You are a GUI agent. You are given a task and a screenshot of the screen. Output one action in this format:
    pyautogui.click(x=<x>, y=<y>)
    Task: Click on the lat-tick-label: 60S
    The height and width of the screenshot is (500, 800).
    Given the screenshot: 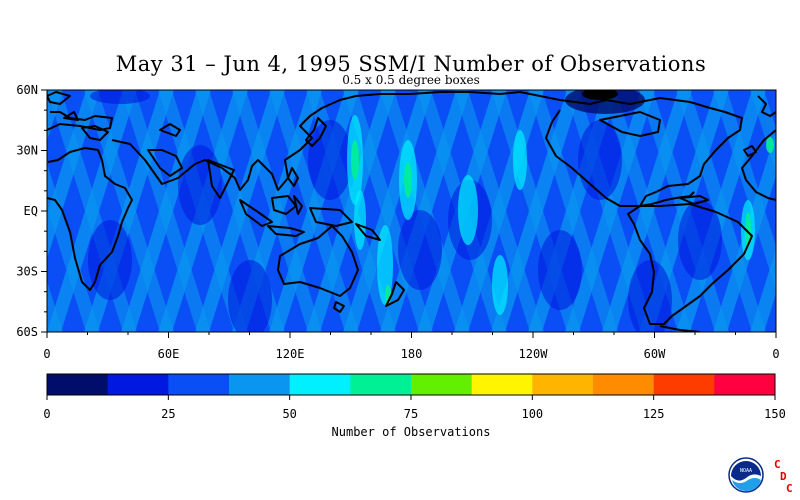 What is the action you would take?
    pyautogui.click(x=27, y=332)
    